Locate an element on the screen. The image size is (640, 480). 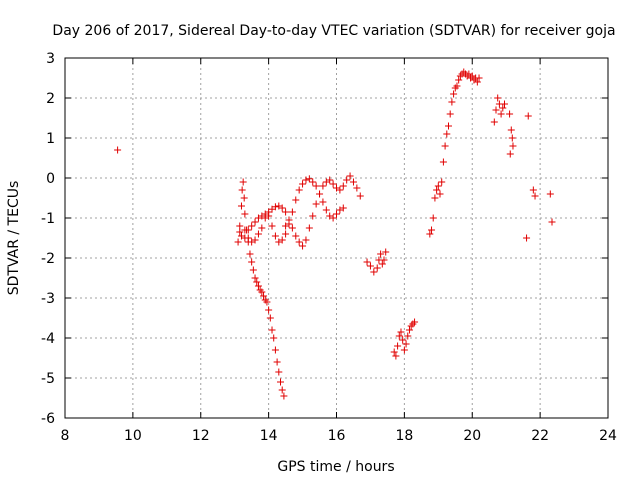
y-tick-label: -5 is located at coordinates (48, 379).